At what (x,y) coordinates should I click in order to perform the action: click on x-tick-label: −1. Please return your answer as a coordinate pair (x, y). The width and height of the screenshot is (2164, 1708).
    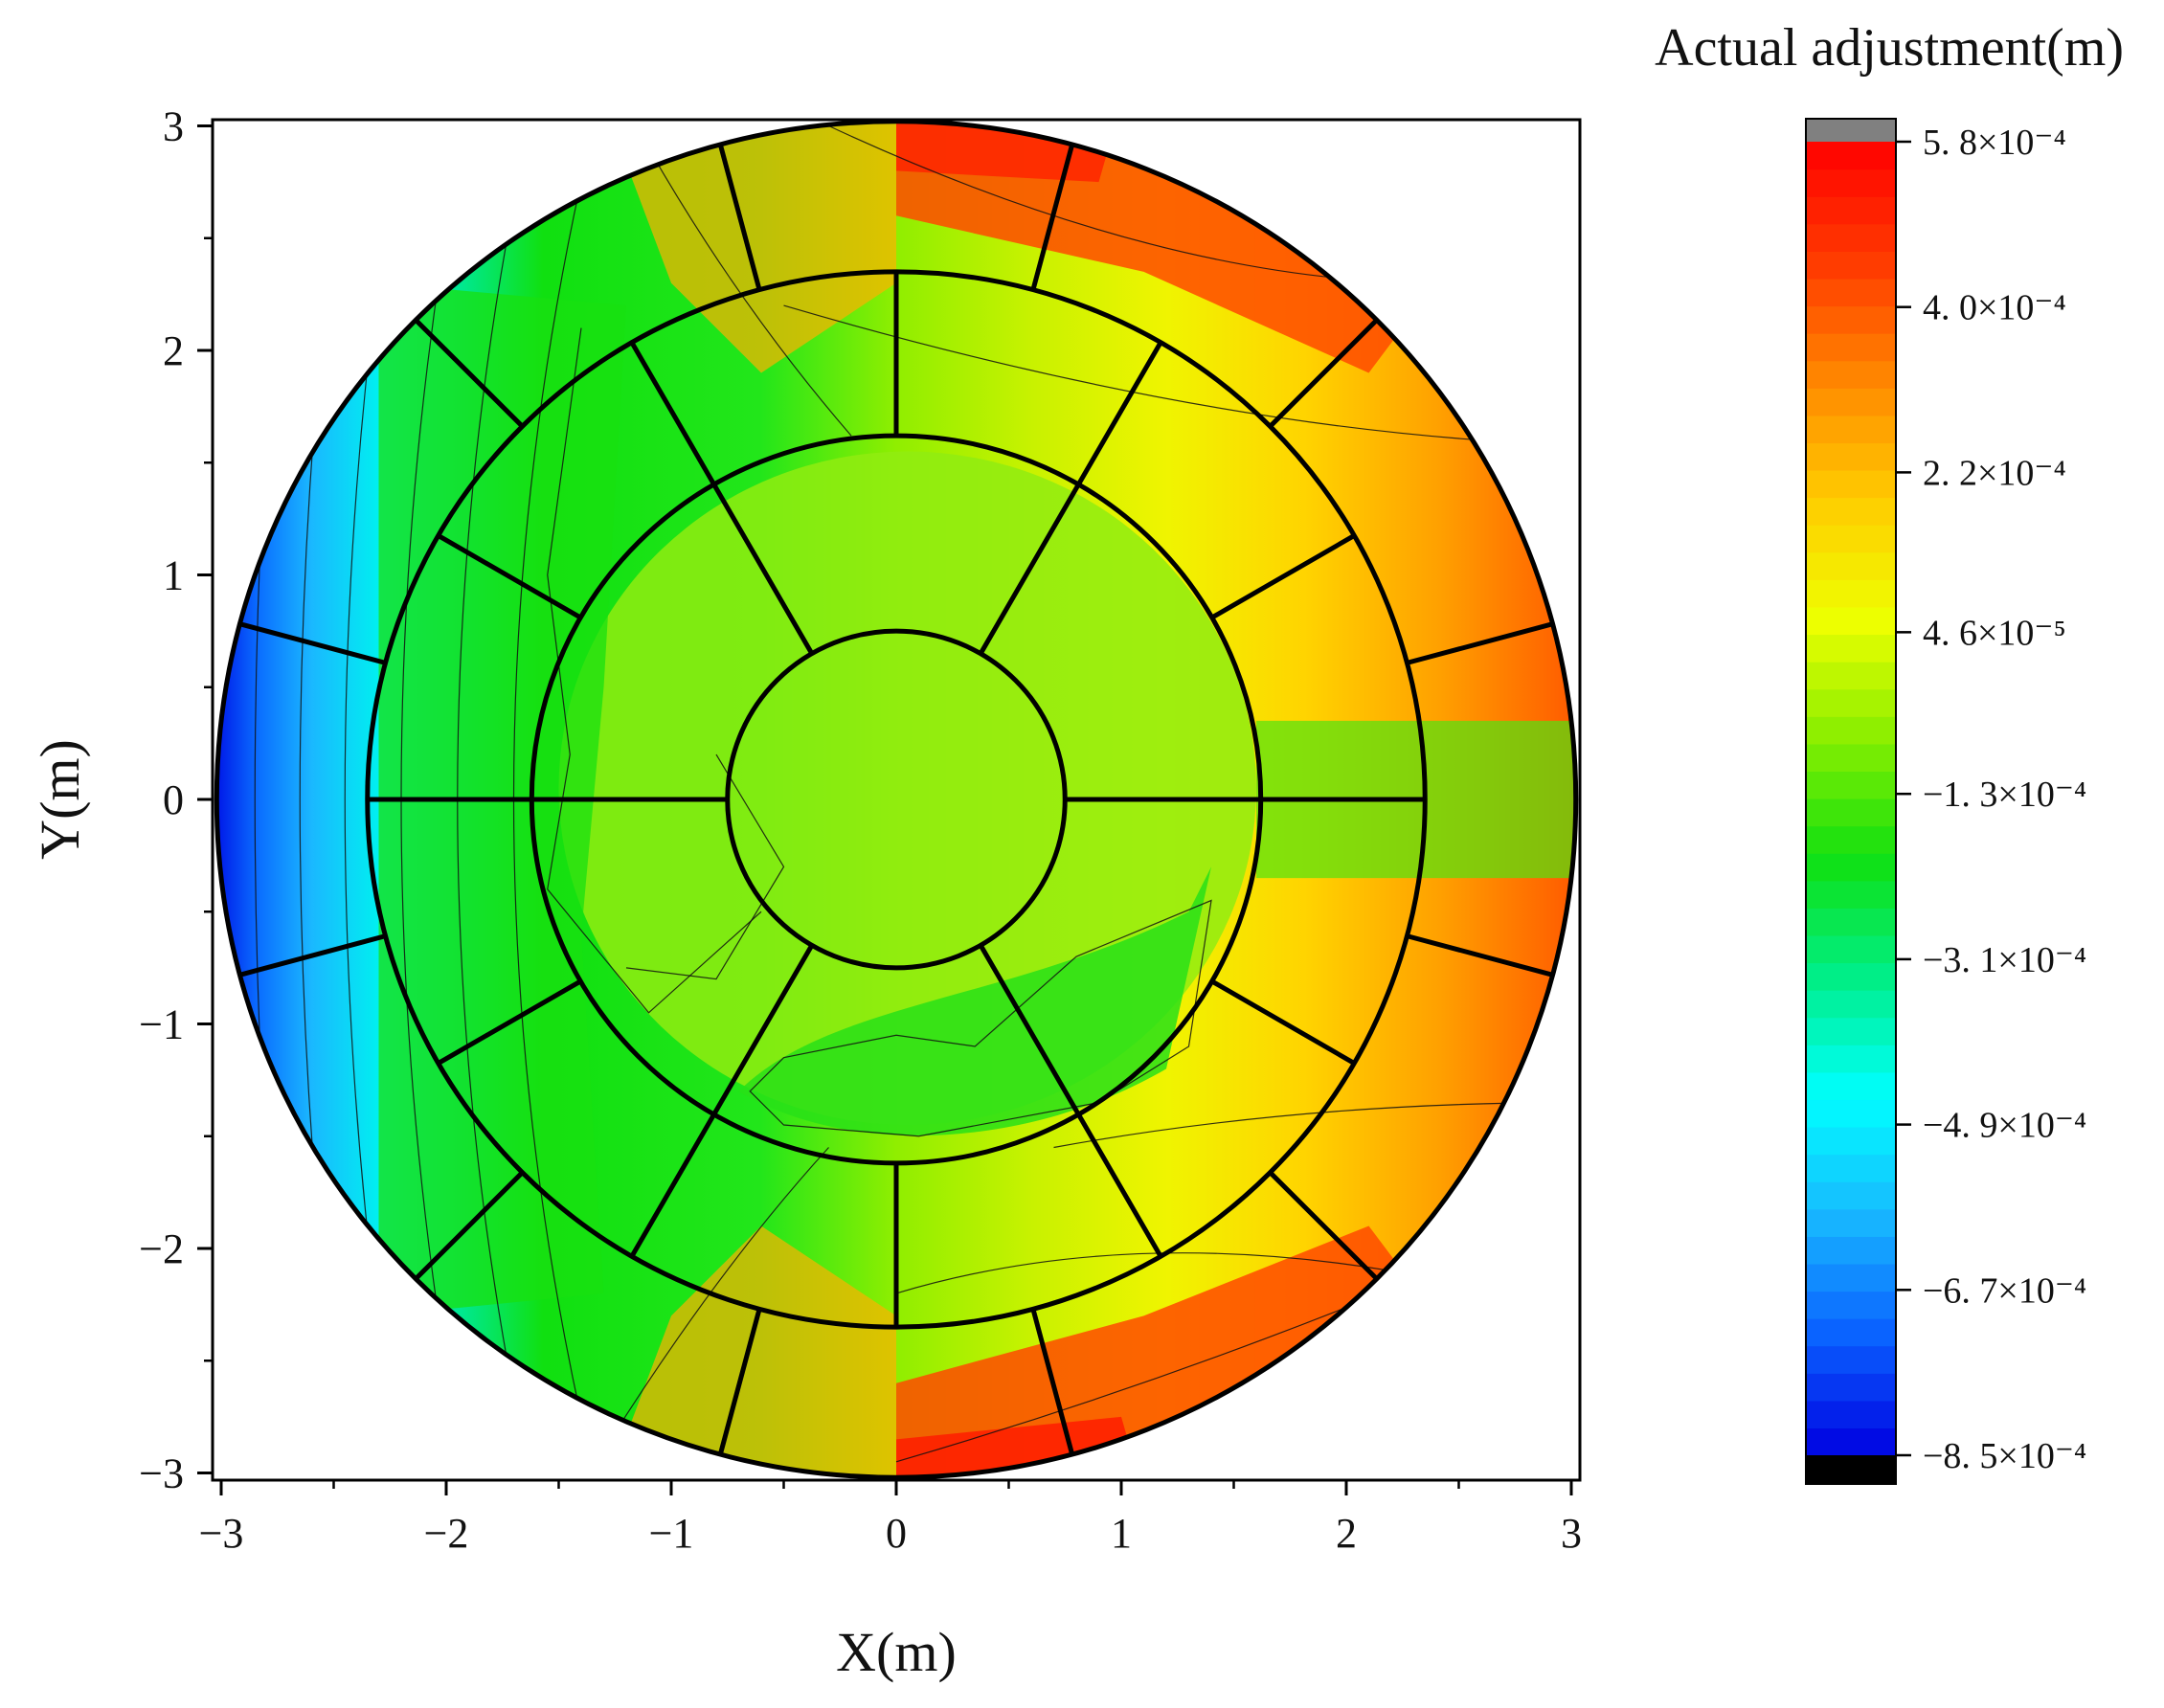
    Looking at the image, I should click on (671, 1533).